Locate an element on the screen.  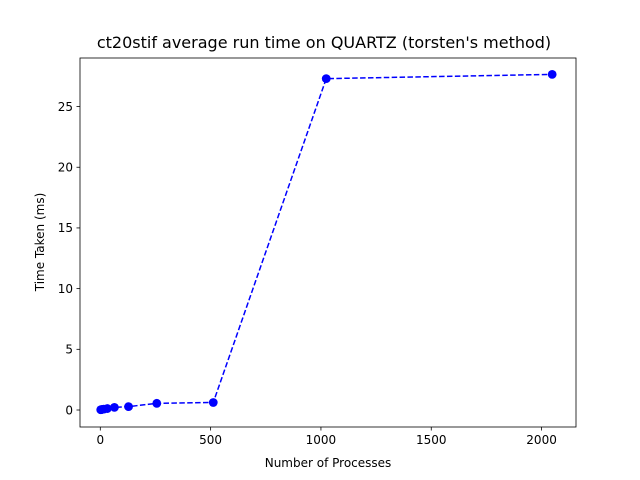
y-tick-label: 0 is located at coordinates (69, 410).